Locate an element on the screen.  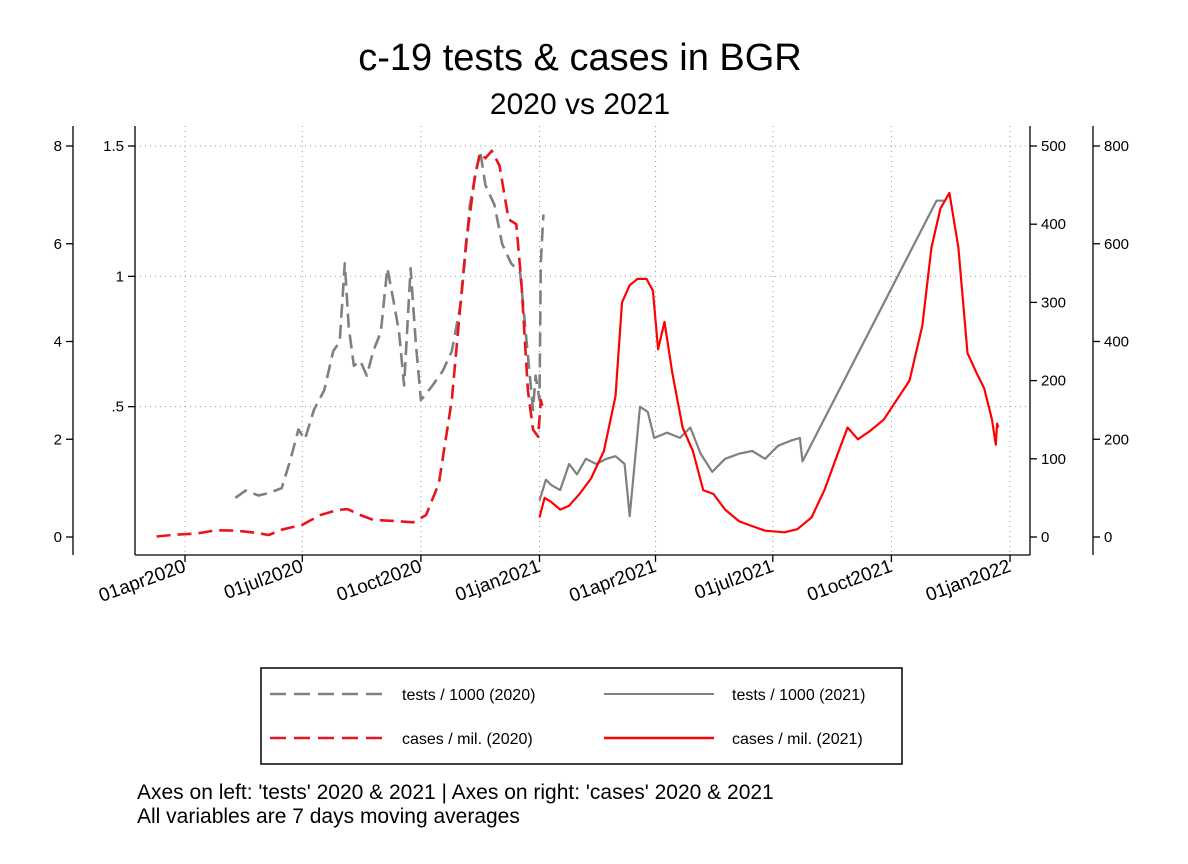
y-tick-label-cases2021: 100 is located at coordinates (1053, 459).